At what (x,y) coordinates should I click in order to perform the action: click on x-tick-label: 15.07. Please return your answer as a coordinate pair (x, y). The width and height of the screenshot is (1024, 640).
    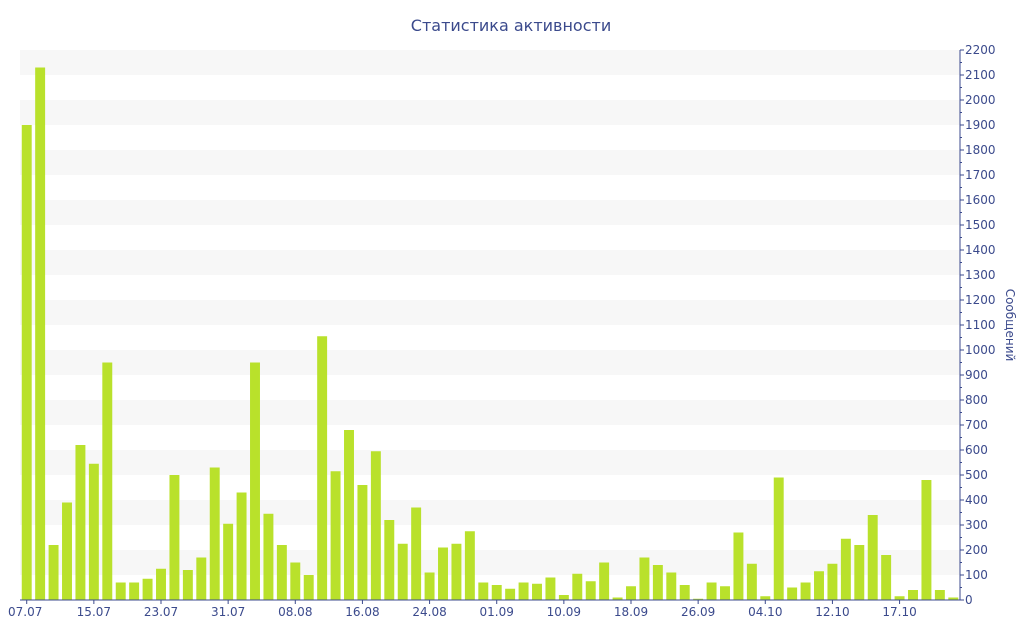
    Looking at the image, I should click on (94, 612).